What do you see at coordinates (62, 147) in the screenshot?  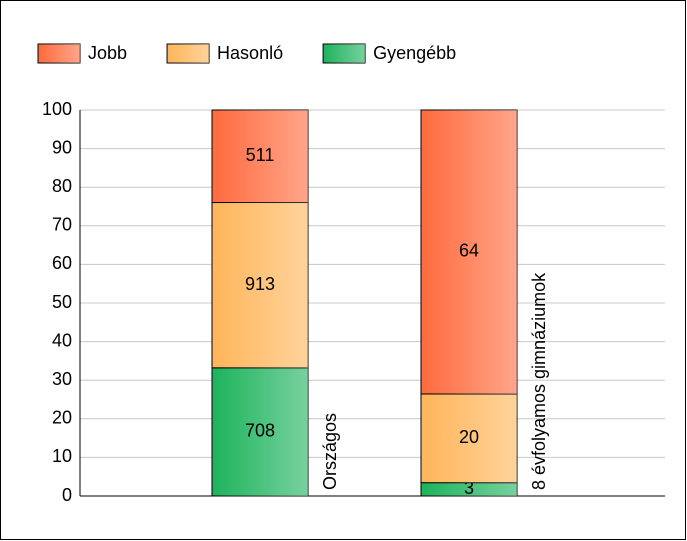 I see `y-tick-label: 90` at bounding box center [62, 147].